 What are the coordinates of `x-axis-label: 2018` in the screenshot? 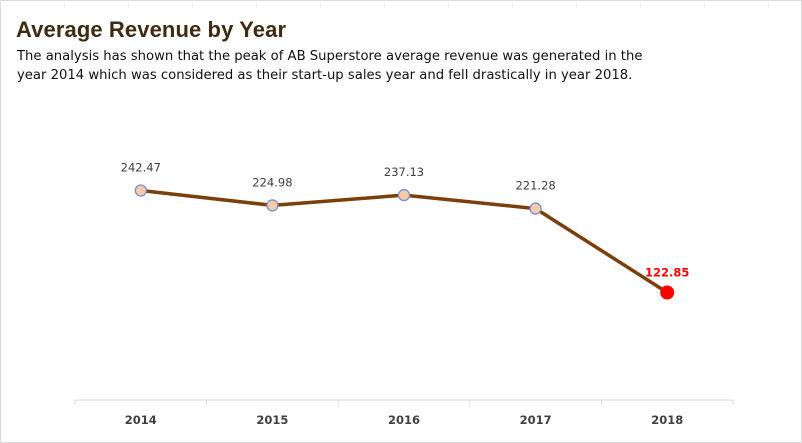 It's located at (667, 420).